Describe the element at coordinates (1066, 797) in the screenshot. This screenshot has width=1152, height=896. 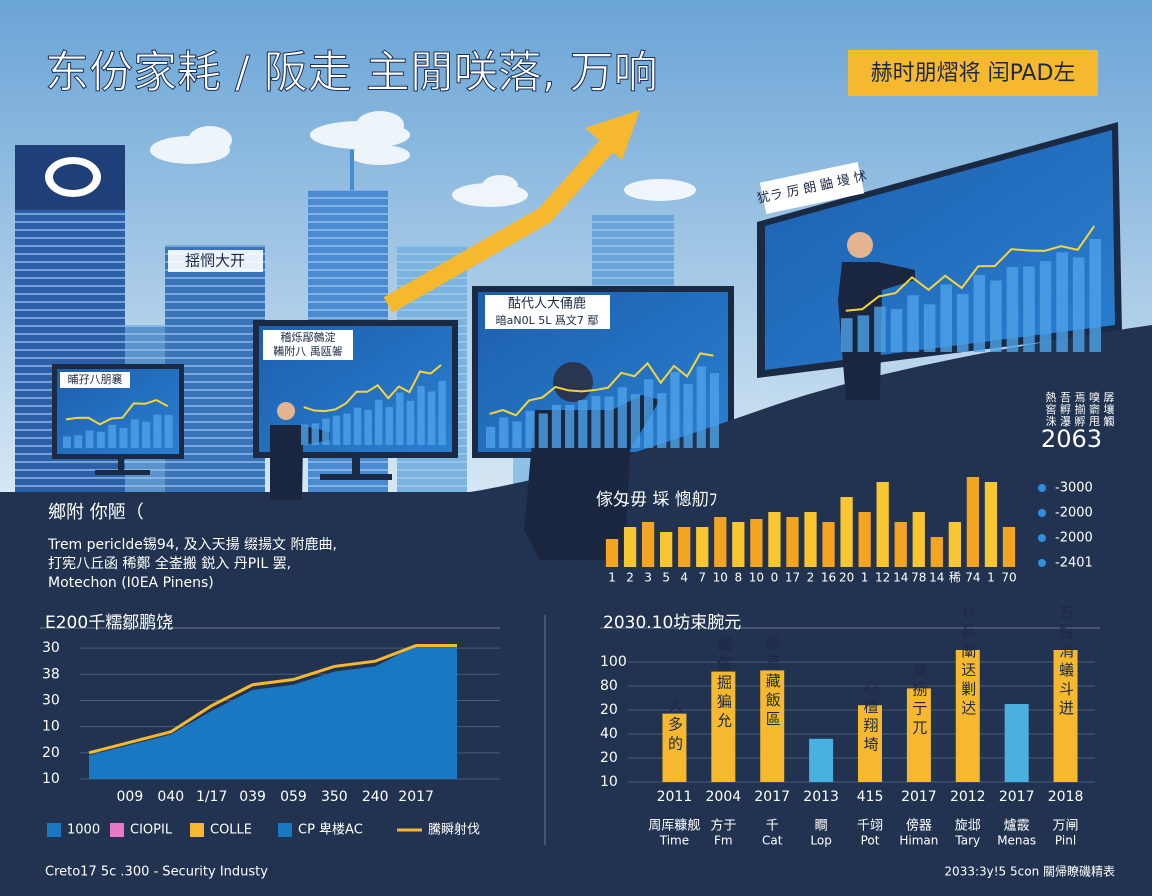
I see `x-tick-label: 2018` at that location.